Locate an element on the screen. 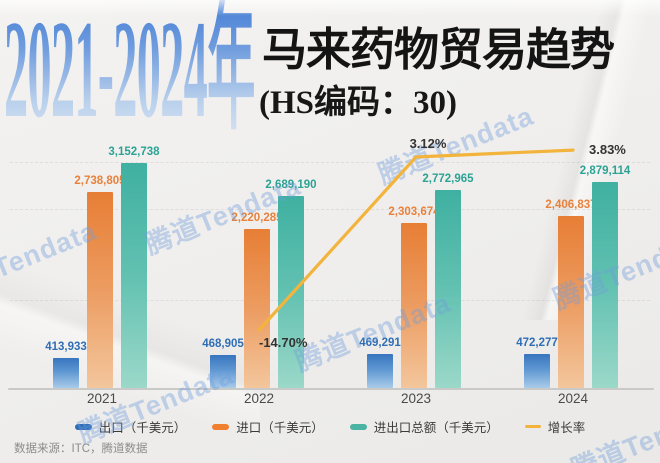  legend-label-total: 进出口总额（千美元） is located at coordinates (436, 428).